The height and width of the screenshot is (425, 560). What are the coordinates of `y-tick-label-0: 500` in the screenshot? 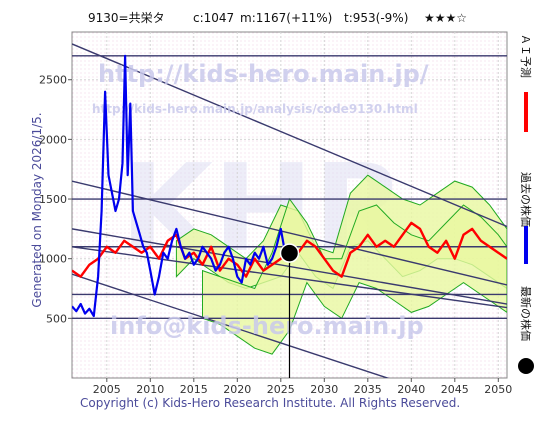 It's located at (56, 318).